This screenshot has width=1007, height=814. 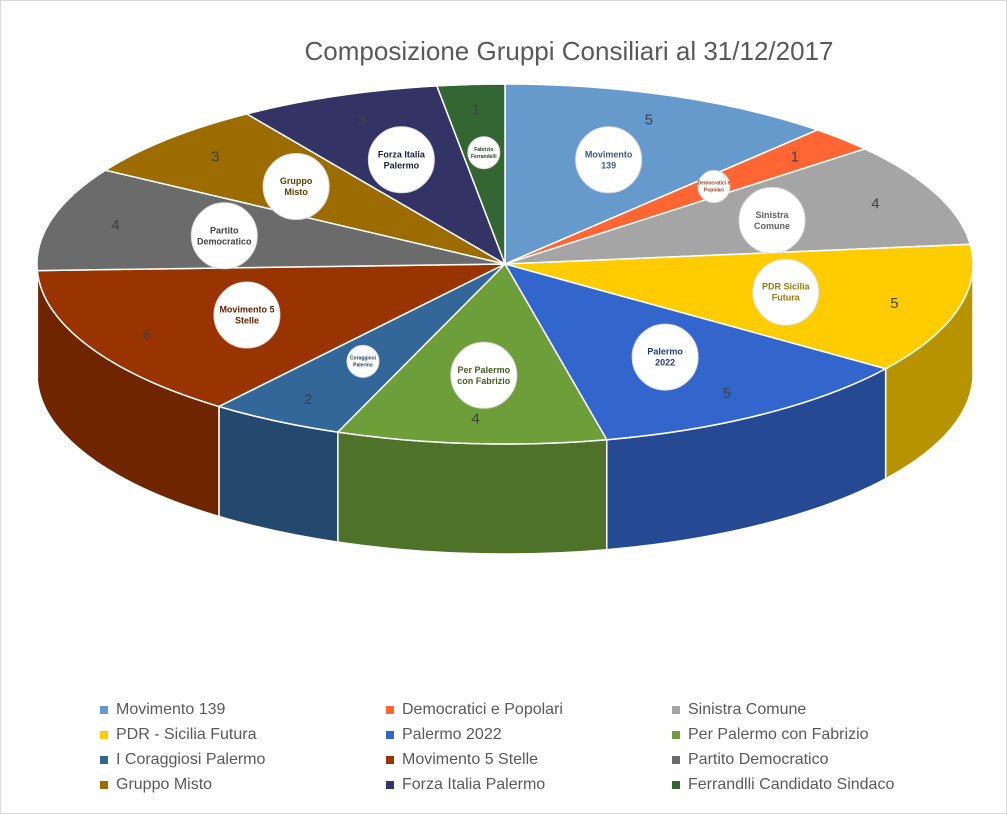 What do you see at coordinates (739, 306) in the screenshot?
I see `slice-pdr-sicilia-futura` at bounding box center [739, 306].